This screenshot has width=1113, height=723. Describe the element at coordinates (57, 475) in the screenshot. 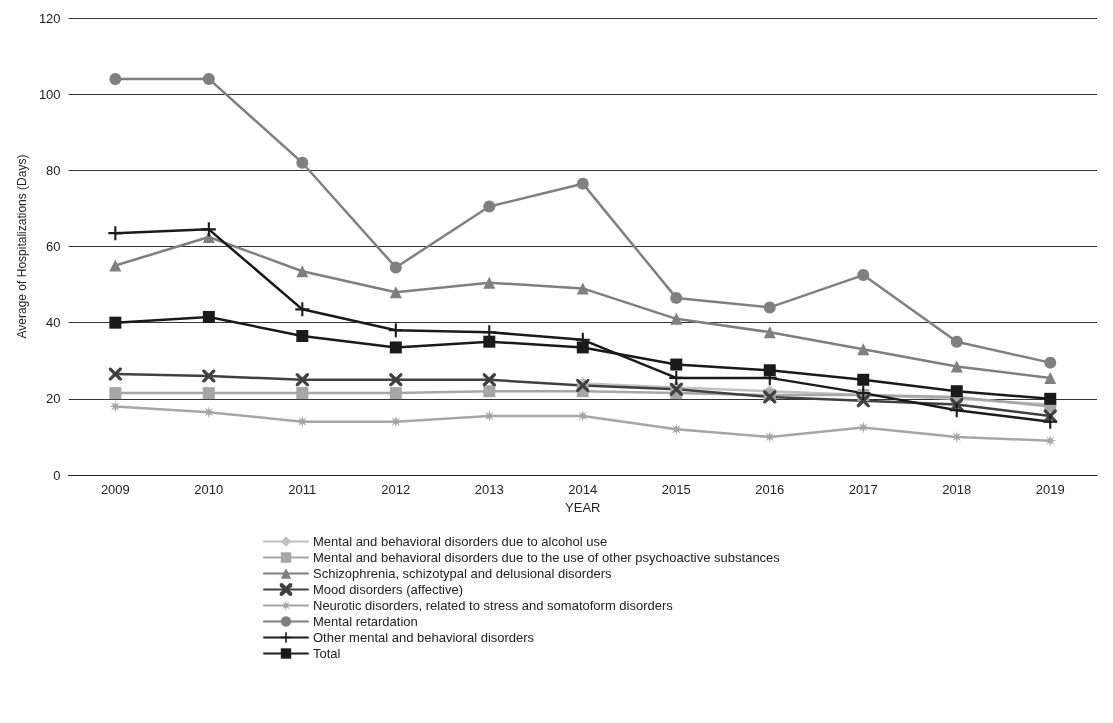

I see `y-tick-label: 0` at that location.